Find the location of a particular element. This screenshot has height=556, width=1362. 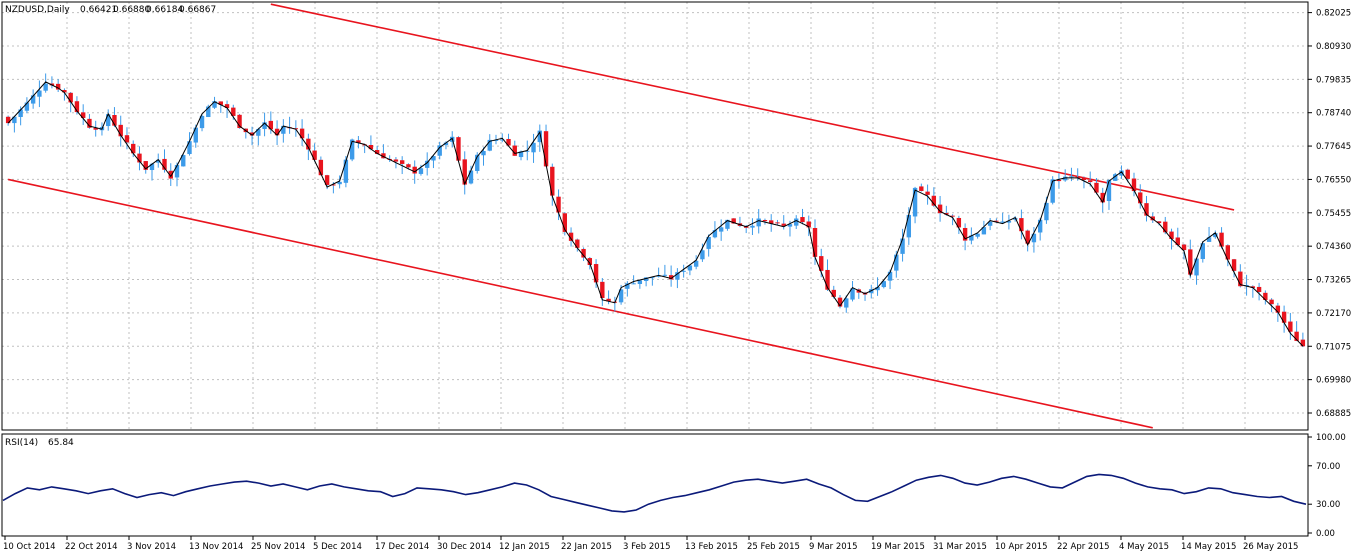

time-tick-label: 31 Mar 2015 is located at coordinates (960, 547).